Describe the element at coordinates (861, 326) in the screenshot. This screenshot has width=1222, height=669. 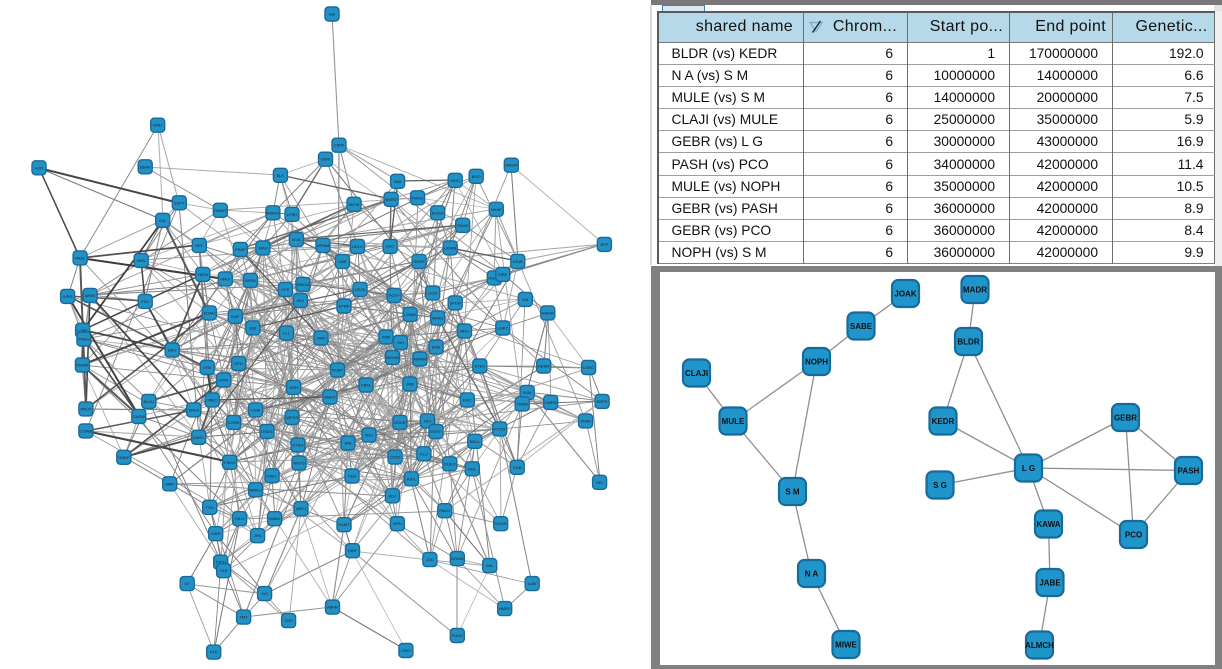
I see `svg-text: SABE` at that location.